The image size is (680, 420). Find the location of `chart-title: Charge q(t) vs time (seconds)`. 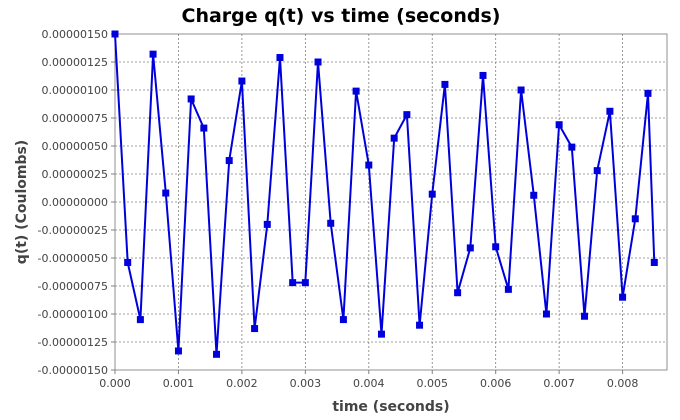

chart-title: Charge q(t) vs time (seconds) is located at coordinates (341, 16).